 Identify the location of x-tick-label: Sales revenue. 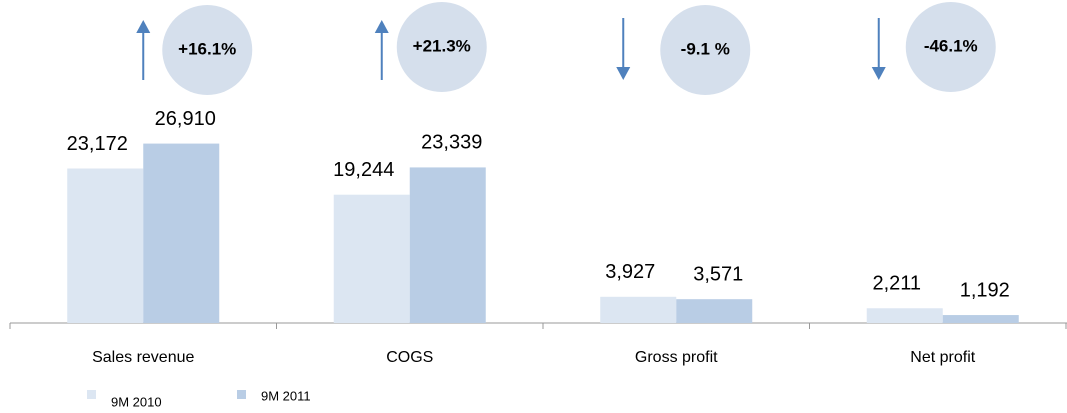
(143, 357).